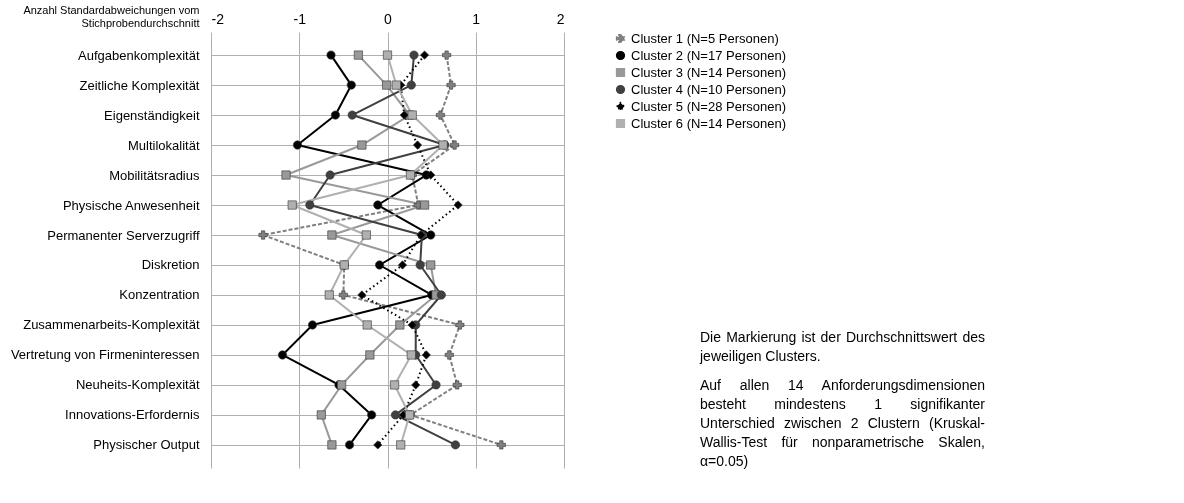 The image size is (1184, 503). I want to click on text: Die Markierung ist der Durchschnittswert des jeweiligen Clusters., so click(842, 347).